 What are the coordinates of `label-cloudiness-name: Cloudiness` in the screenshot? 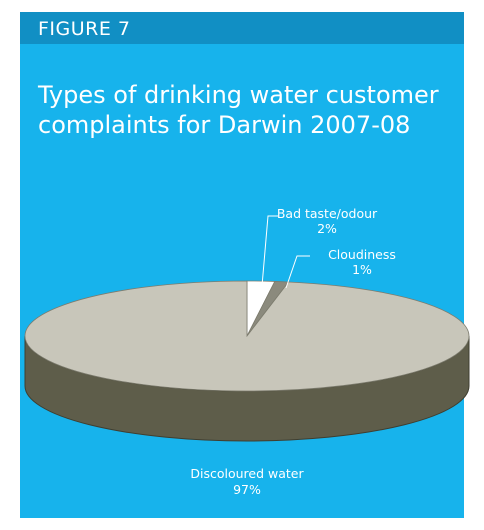 It's located at (362, 254).